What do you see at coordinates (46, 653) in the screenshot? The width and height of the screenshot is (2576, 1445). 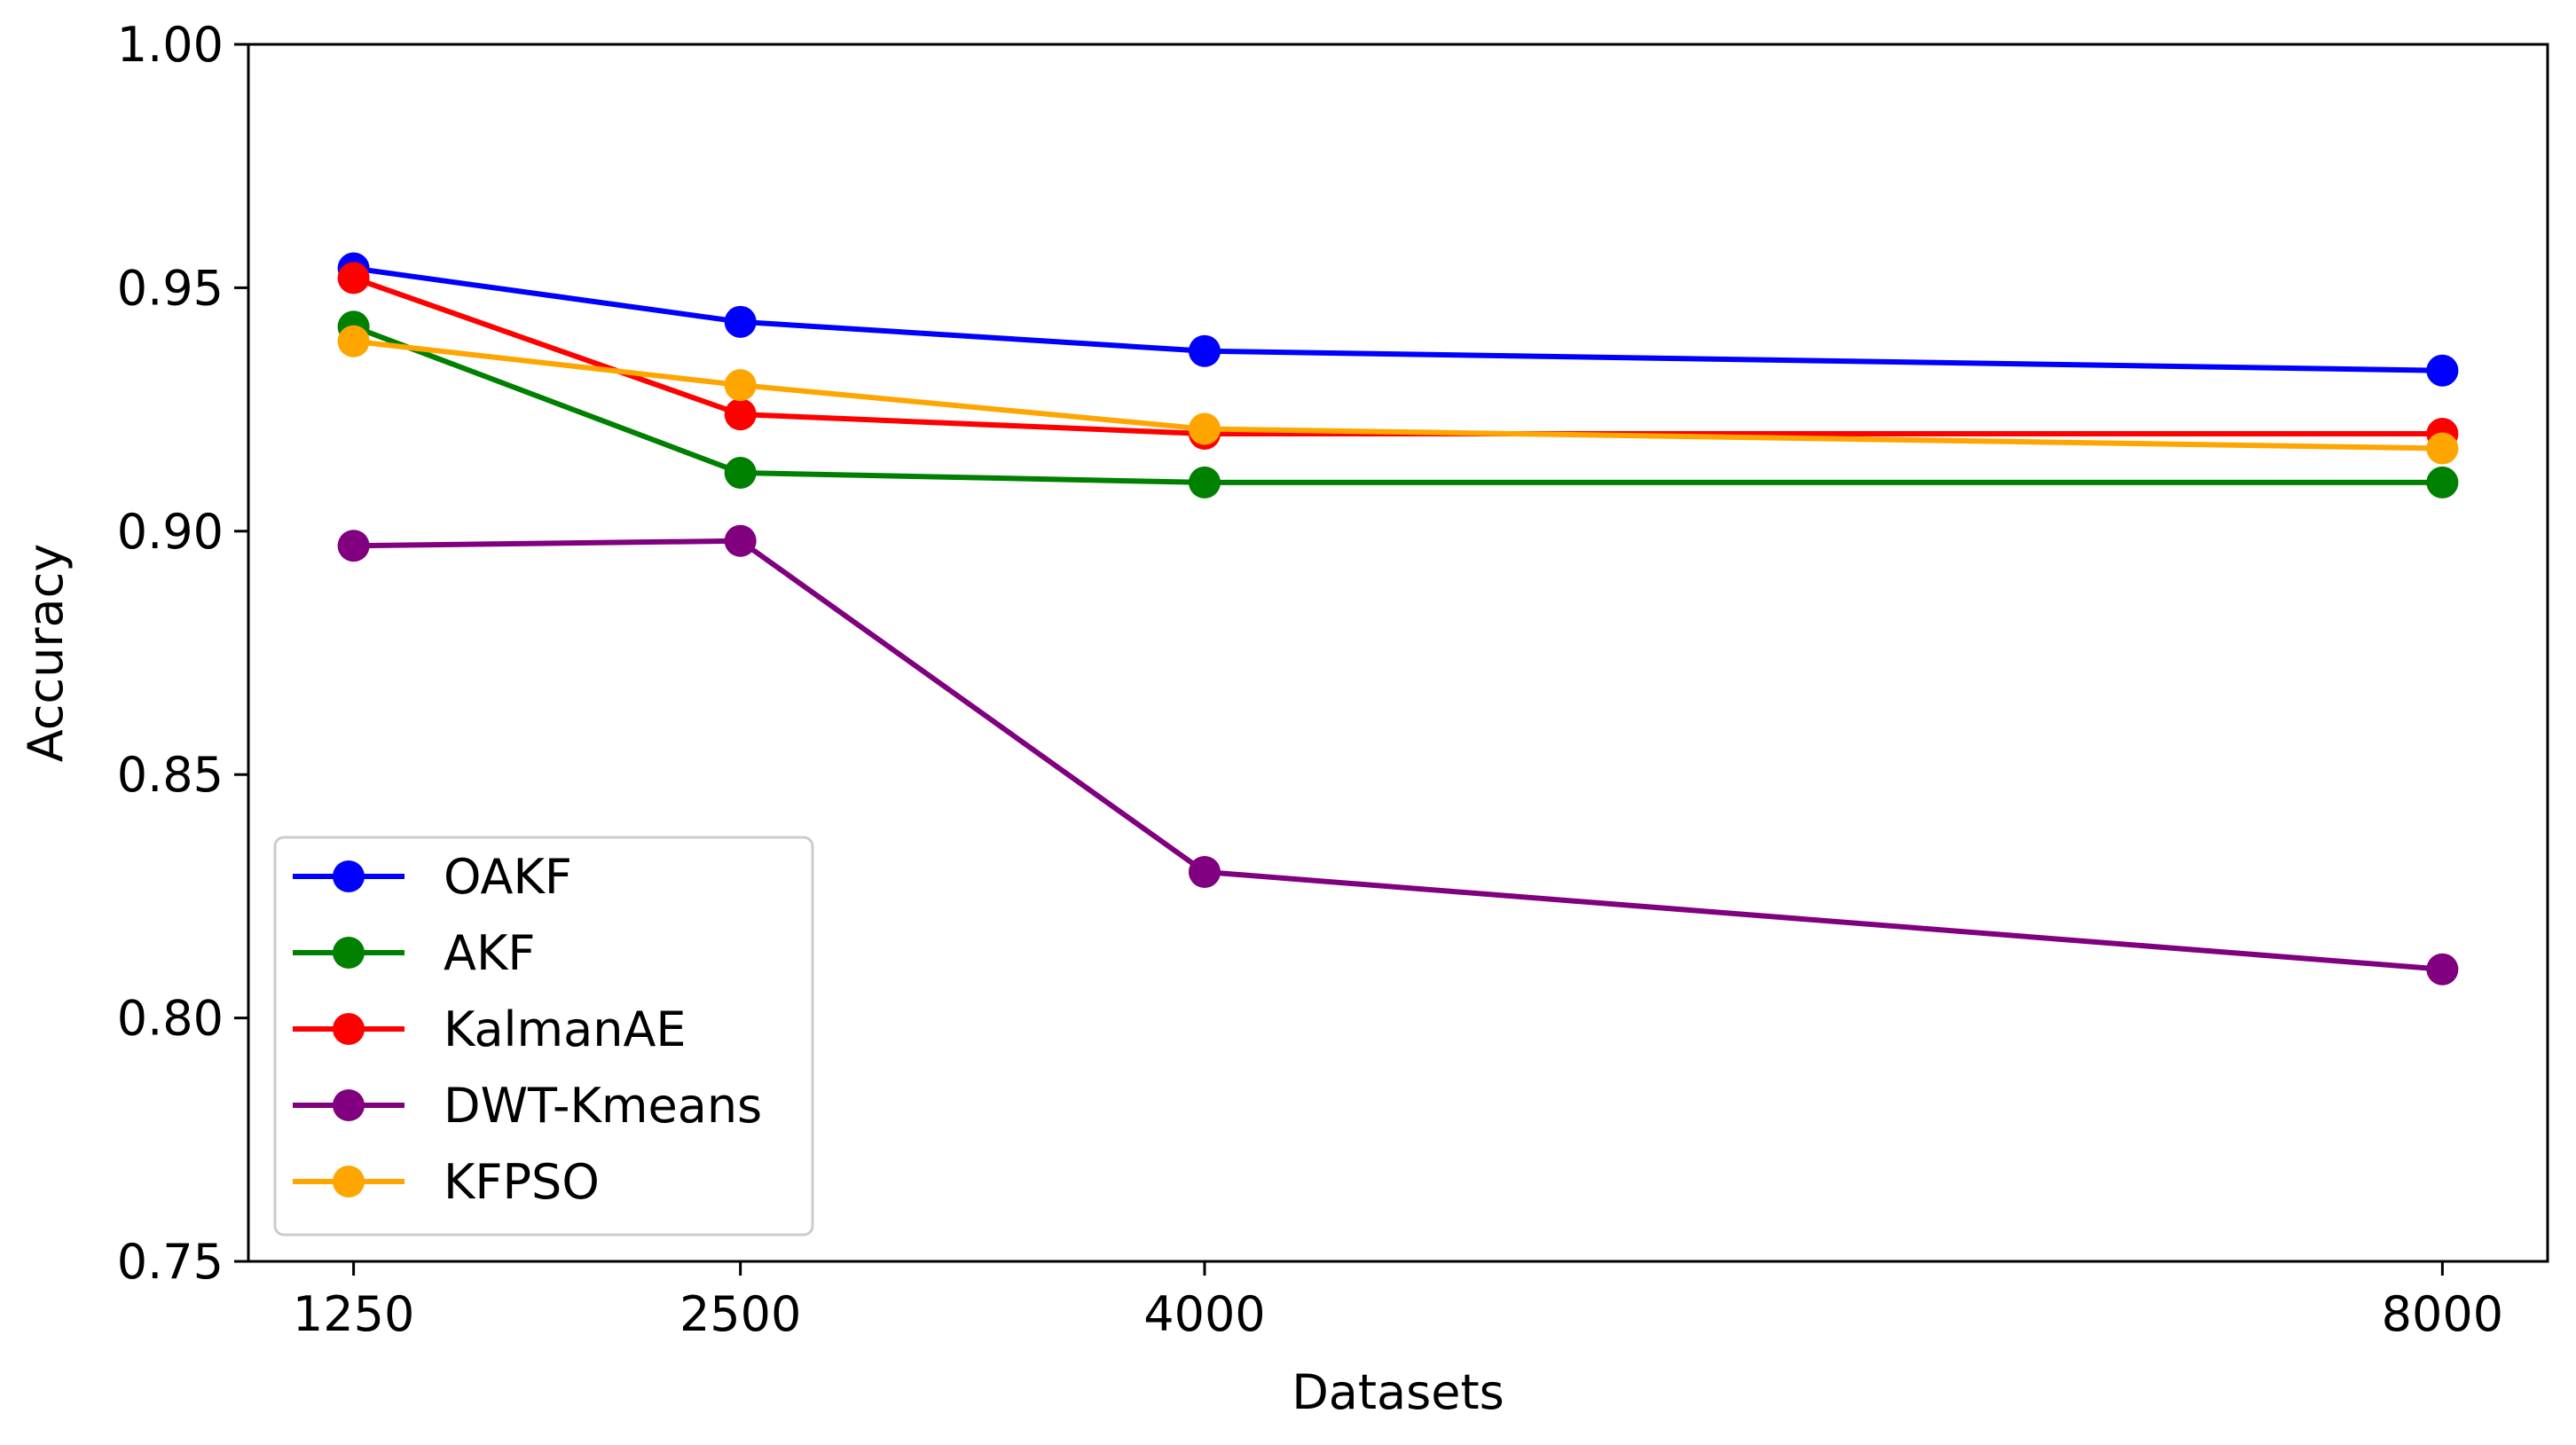 I see `y-axis-label: Accuracy` at bounding box center [46, 653].